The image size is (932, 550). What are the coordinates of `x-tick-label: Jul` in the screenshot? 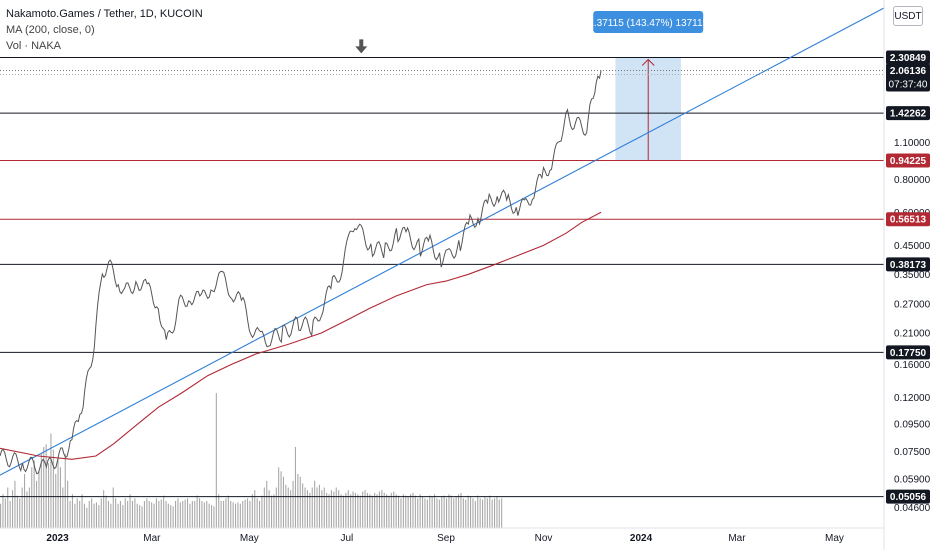 It's located at (346, 538).